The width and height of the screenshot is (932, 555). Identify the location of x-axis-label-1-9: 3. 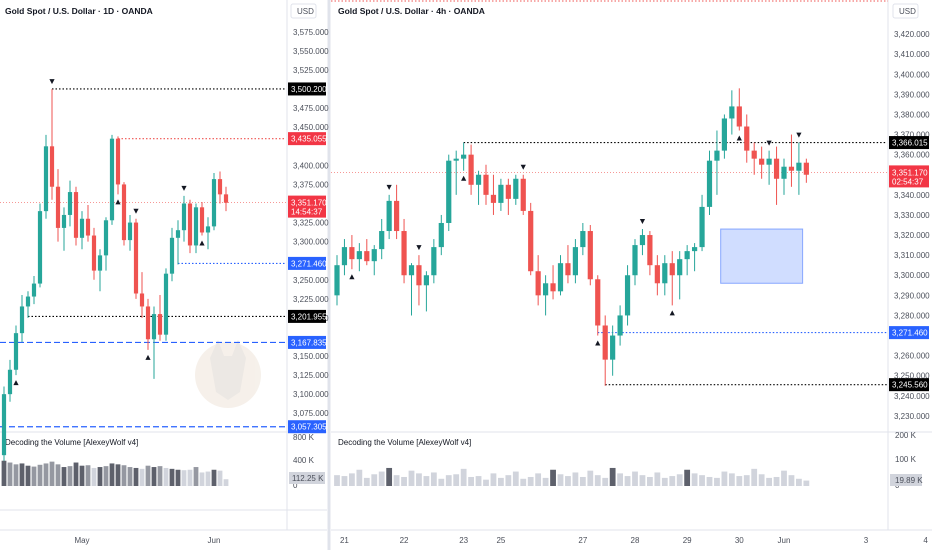
(866, 540).